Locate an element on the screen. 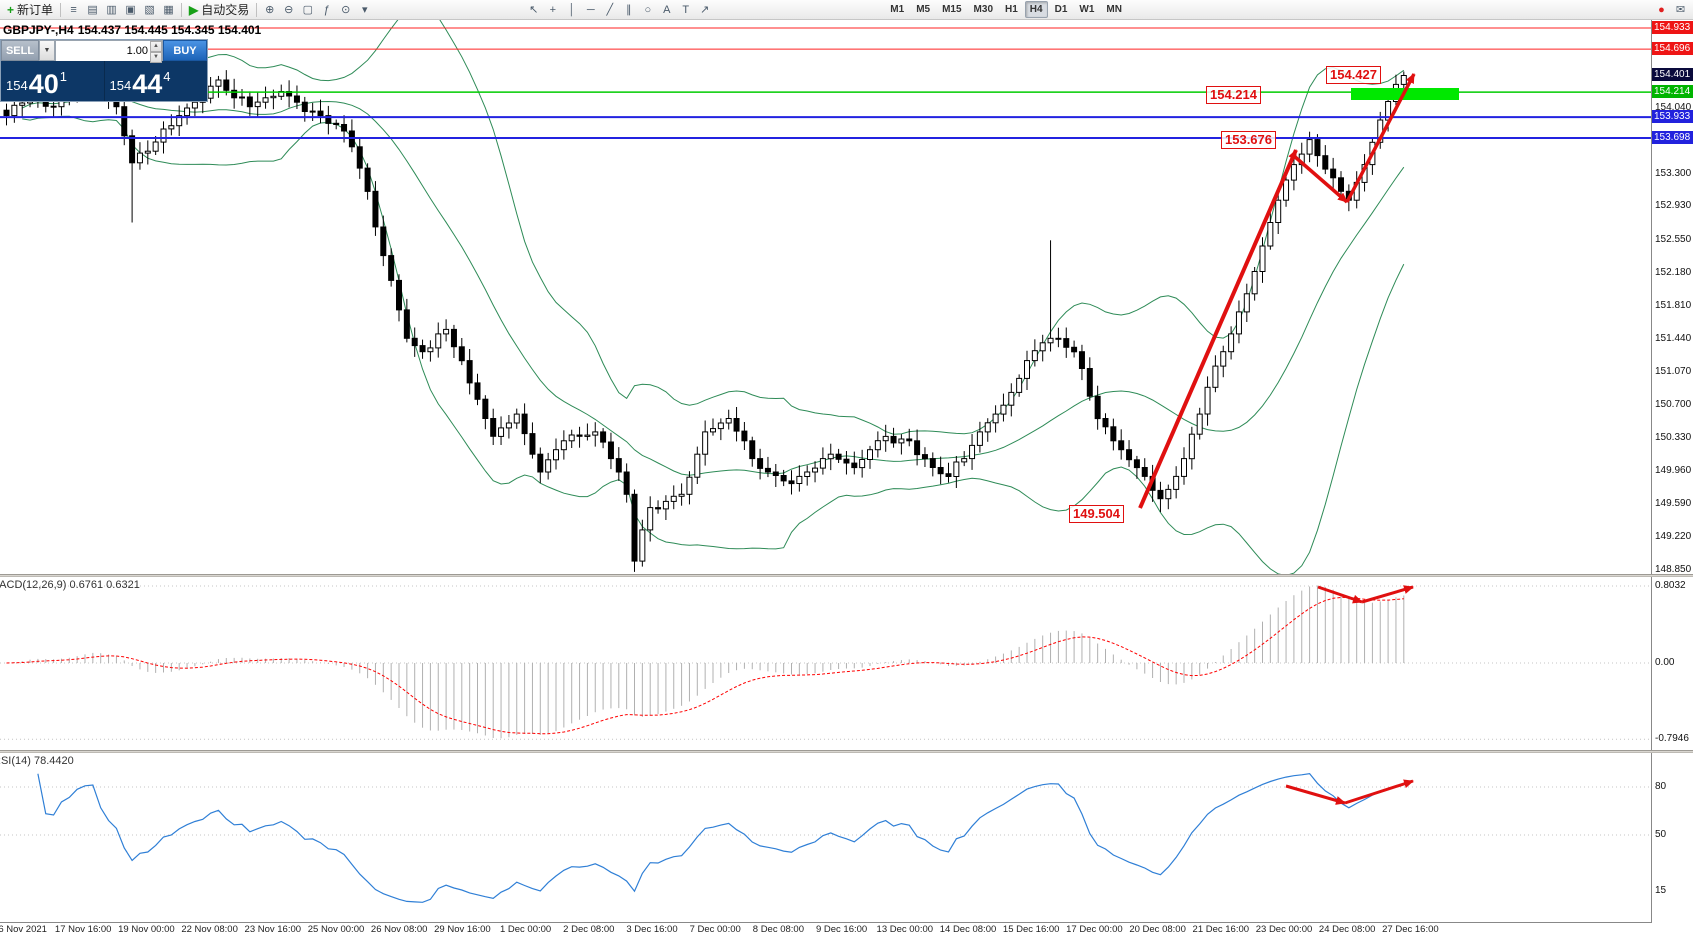  record-icon: ● is located at coordinates (1661, 9).